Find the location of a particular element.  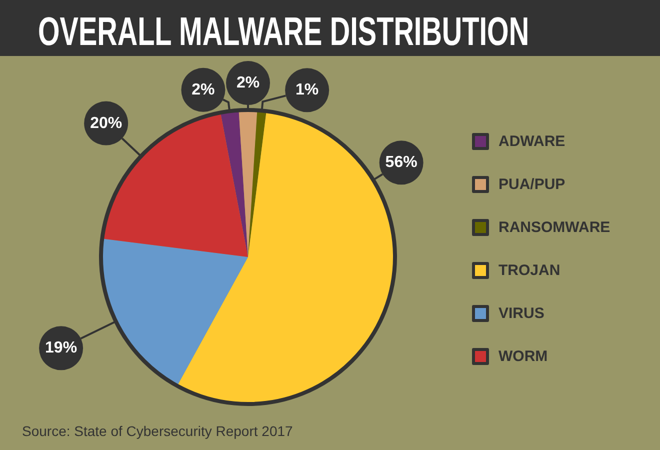

legend-label: WORM is located at coordinates (523, 356).